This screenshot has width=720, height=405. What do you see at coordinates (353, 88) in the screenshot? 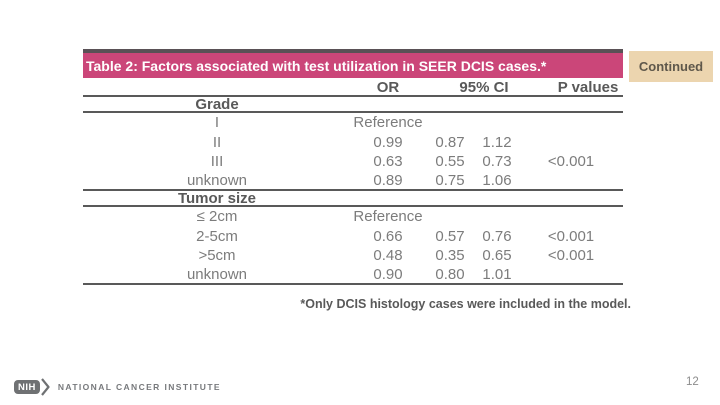
I see `table-column-header-row: OR 95% CI P values` at bounding box center [353, 88].